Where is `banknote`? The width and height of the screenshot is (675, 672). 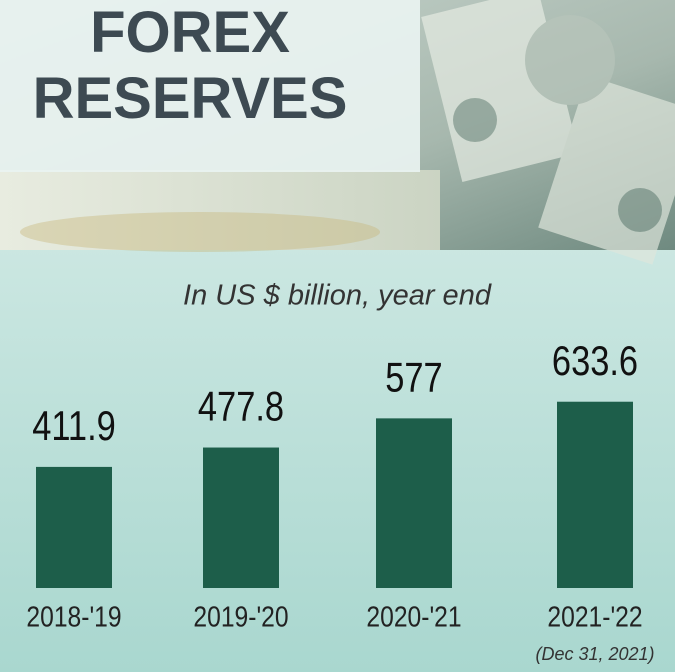
banknote is located at coordinates (220, 210).